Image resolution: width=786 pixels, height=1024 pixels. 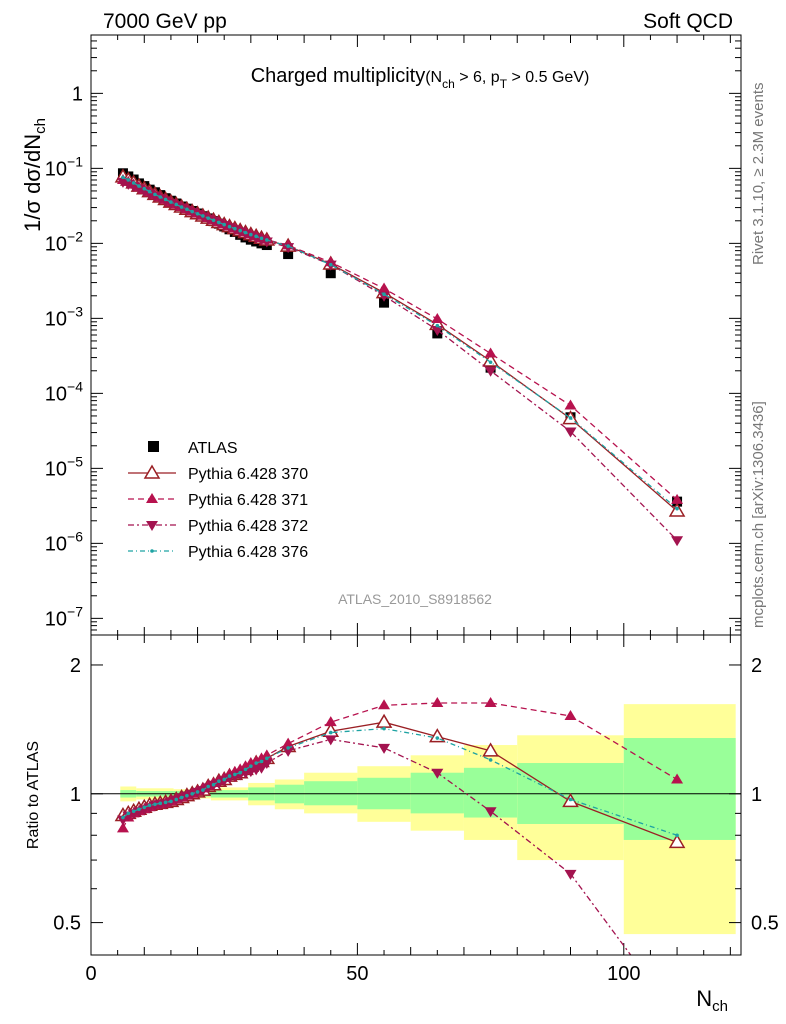 What do you see at coordinates (165, 21) in the screenshot?
I see `header-left: 7000 GeV pp` at bounding box center [165, 21].